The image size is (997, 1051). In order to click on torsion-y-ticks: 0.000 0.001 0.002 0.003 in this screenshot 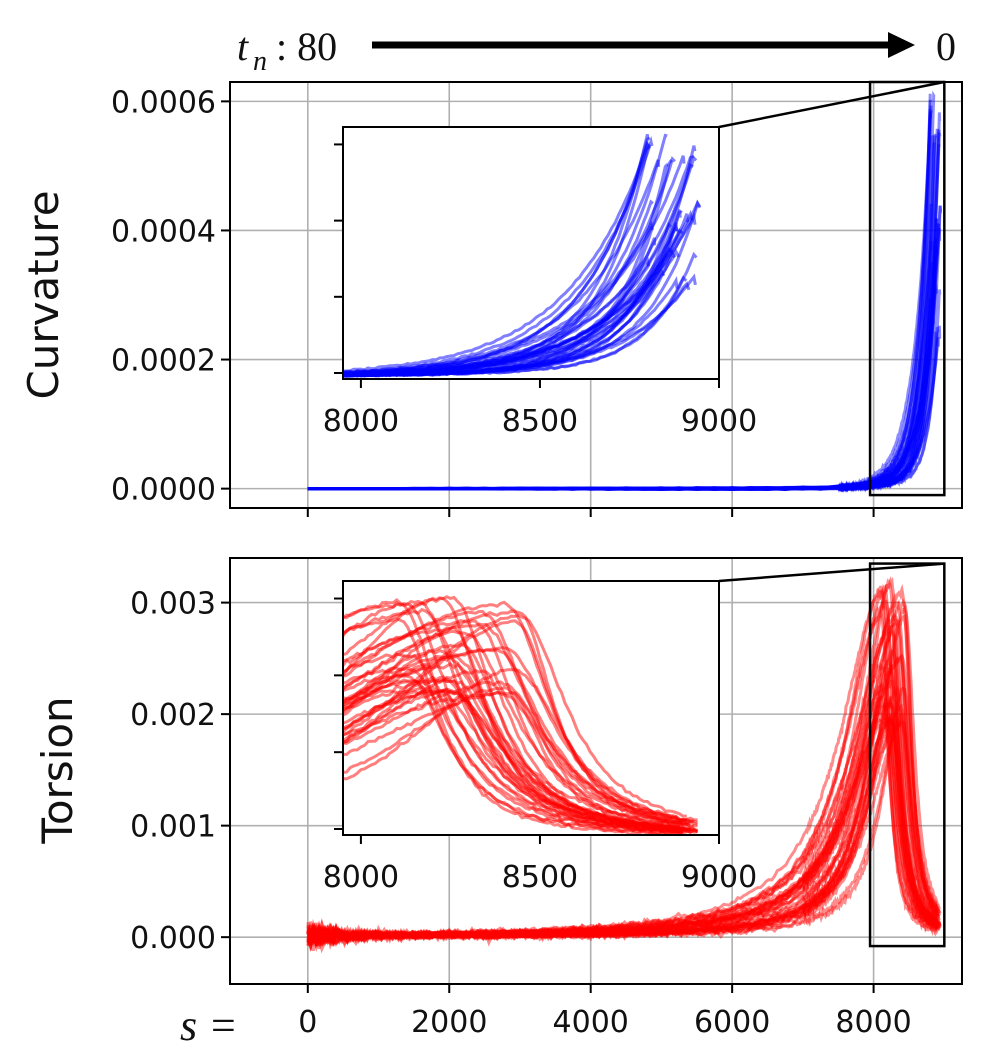, I will do `click(180, 771)`.